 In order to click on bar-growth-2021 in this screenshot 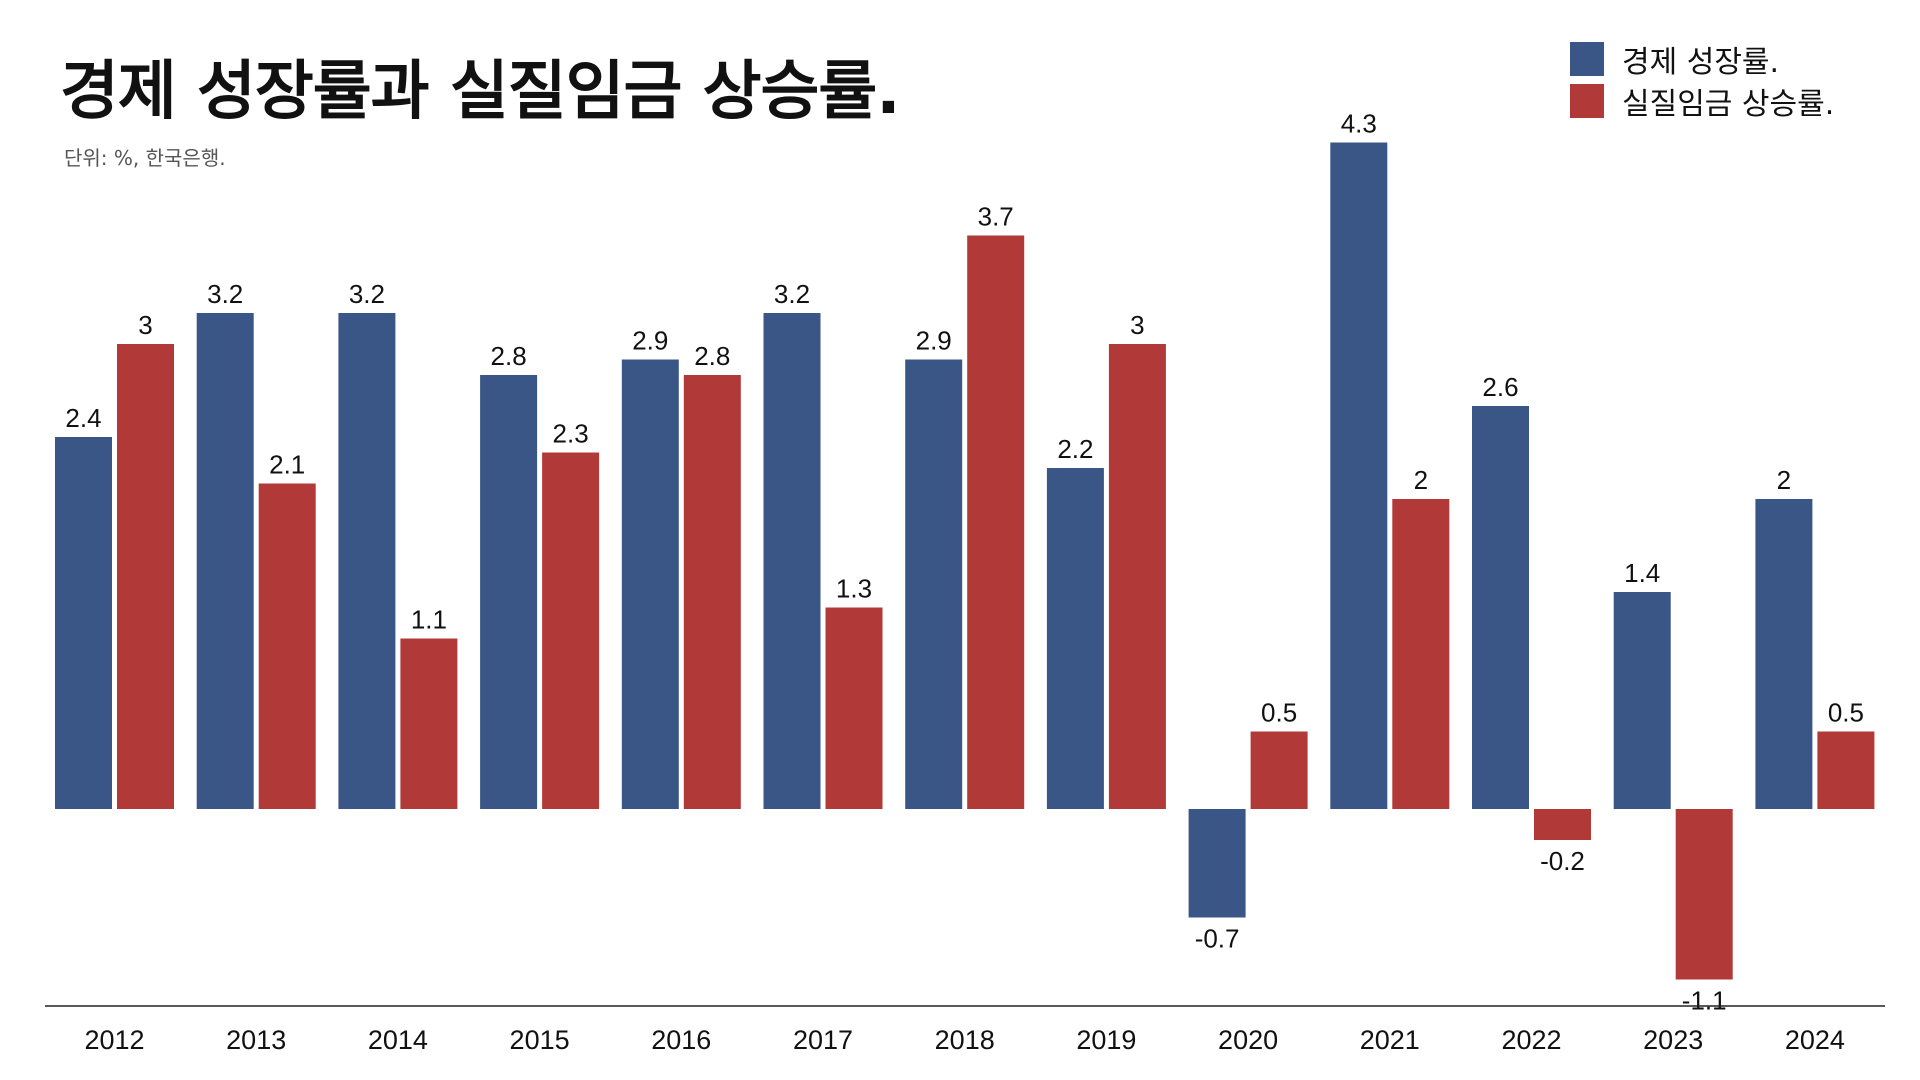, I will do `click(1359, 475)`.